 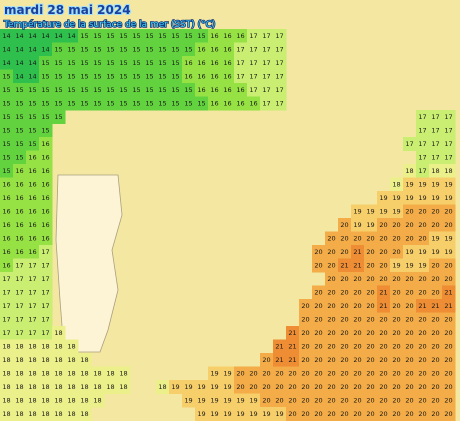 I want to click on sst-value: 14, so click(x=32, y=49).